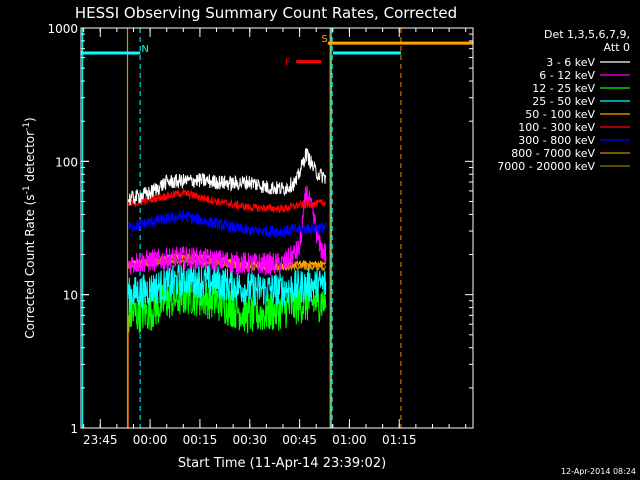  Describe the element at coordinates (587, 34) in the screenshot. I see `legend-header-line-1: Det 1,3,5,6,7,9,` at that location.